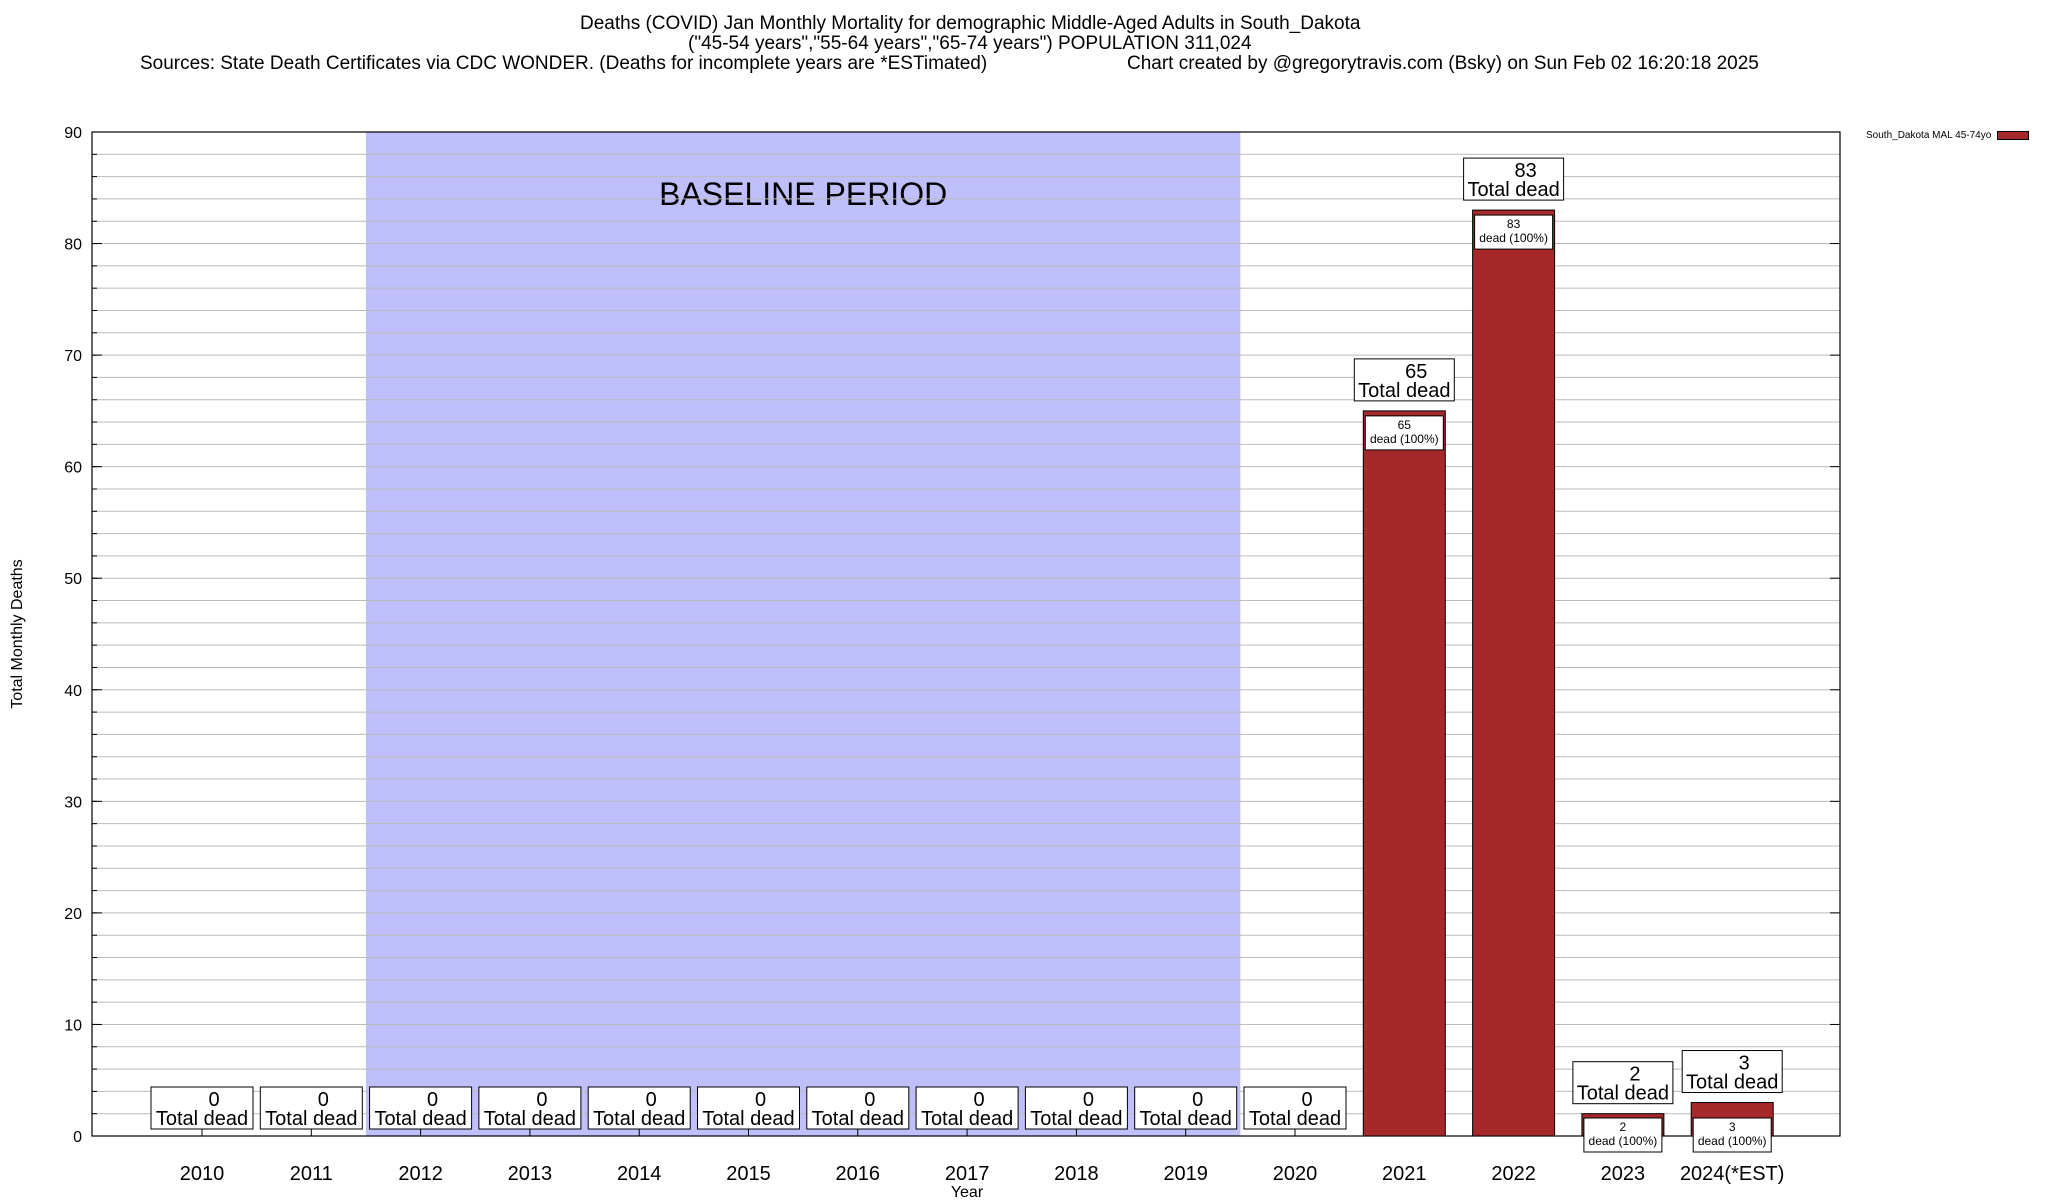 This screenshot has width=2048, height=1200. Describe the element at coordinates (1514, 224) in the screenshot. I see `segment-value-label: 83` at that location.